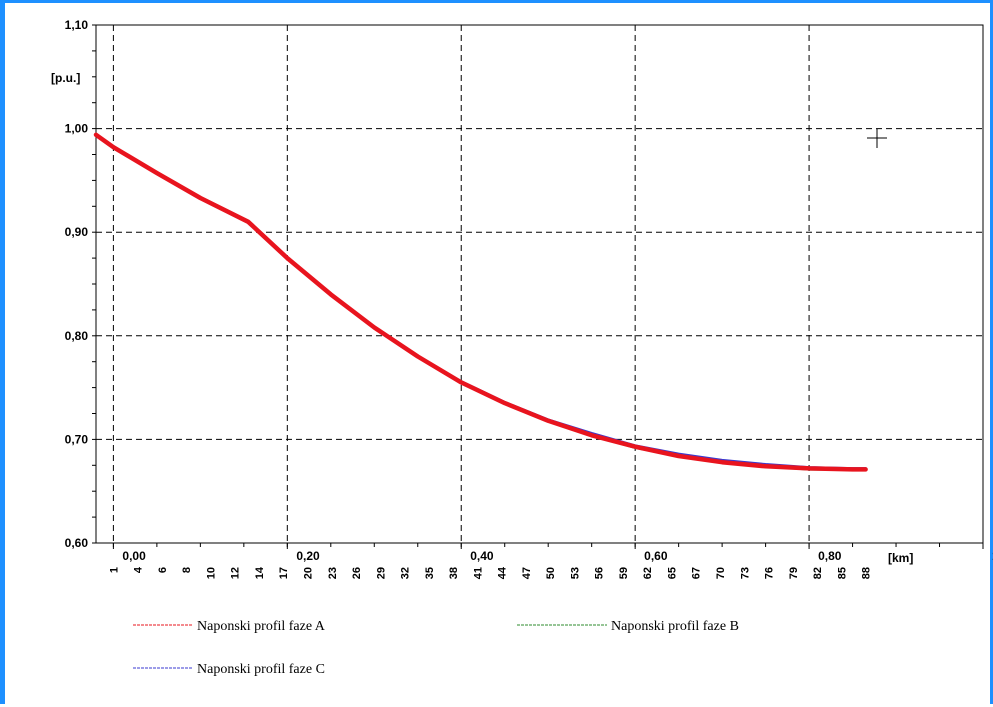 The height and width of the screenshot is (707, 993). Describe the element at coordinates (163, 570) in the screenshot. I see `node-label: 6` at that location.